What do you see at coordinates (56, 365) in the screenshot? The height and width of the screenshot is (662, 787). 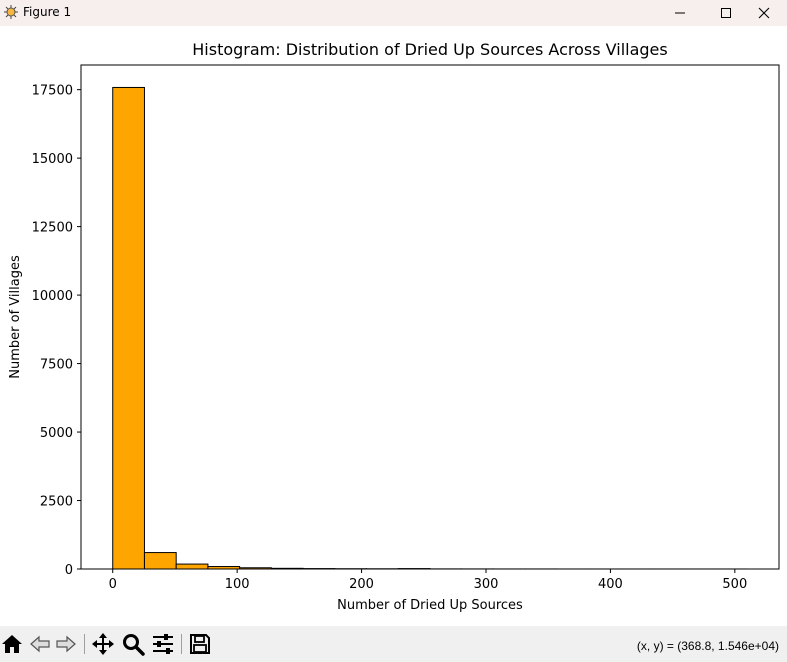 I see `y-tick-label: 7500` at bounding box center [56, 365].